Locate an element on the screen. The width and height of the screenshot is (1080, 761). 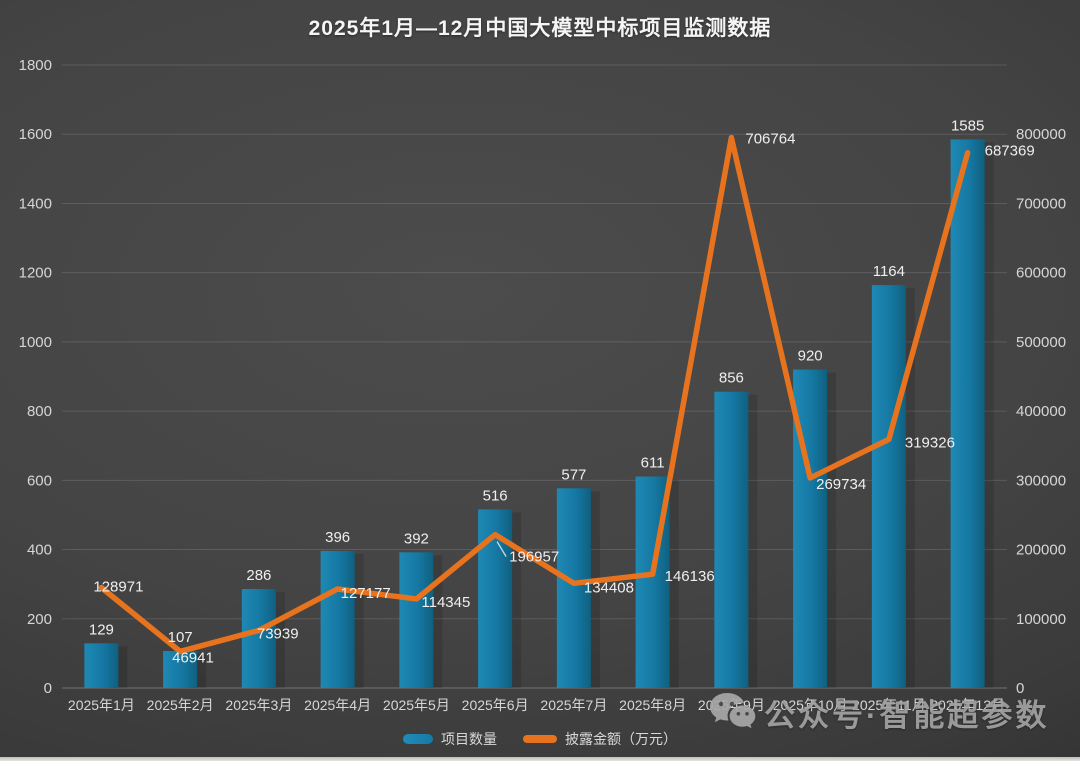
line-value-label: 128971 is located at coordinates (118, 587).